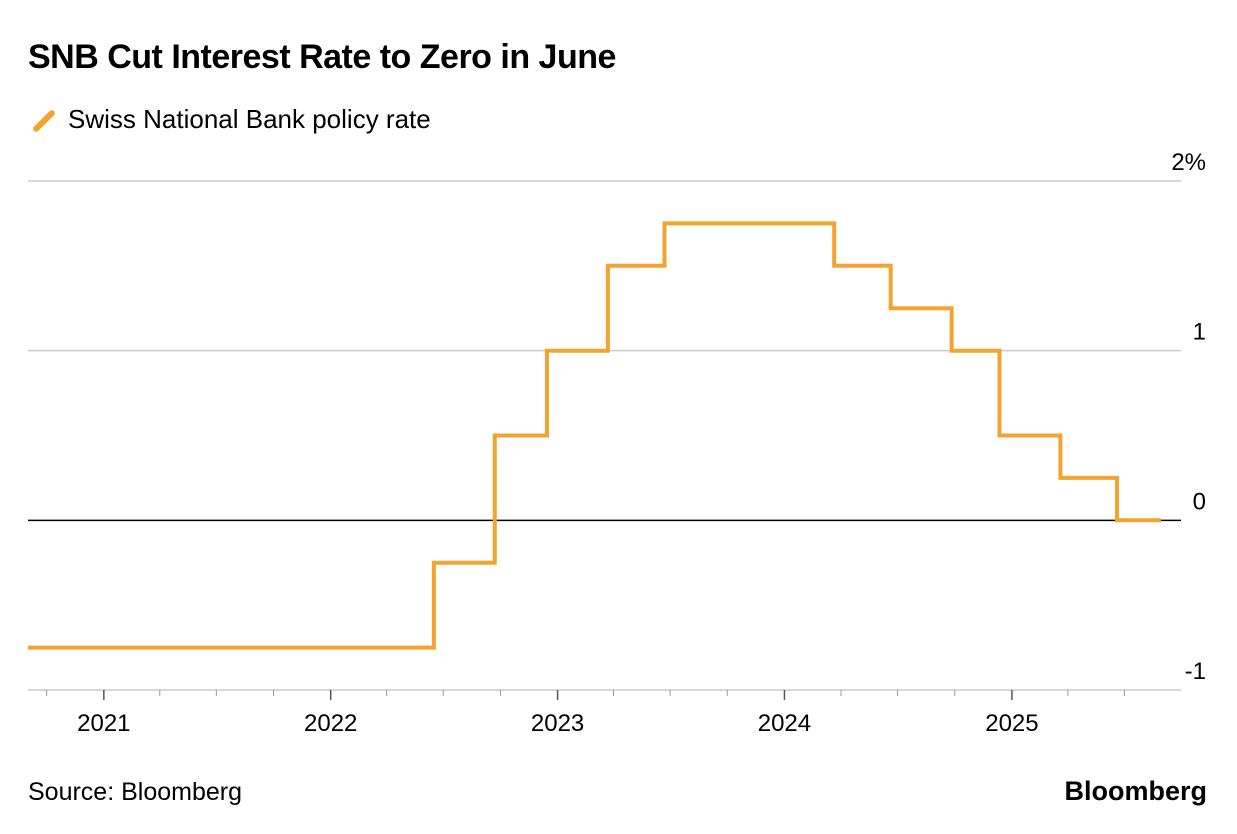 The width and height of the screenshot is (1237, 834). I want to click on legend-label: Swiss National Bank policy rate, so click(249, 119).